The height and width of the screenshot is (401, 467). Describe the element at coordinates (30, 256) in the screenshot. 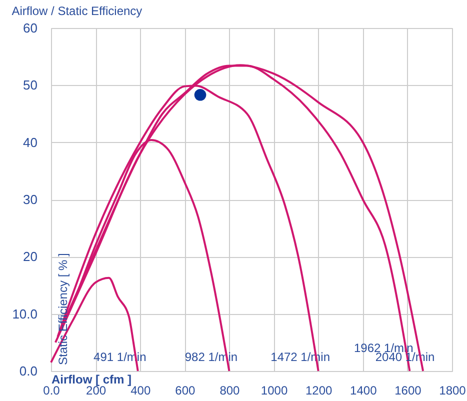

I see `y-tick-label: 20` at that location.